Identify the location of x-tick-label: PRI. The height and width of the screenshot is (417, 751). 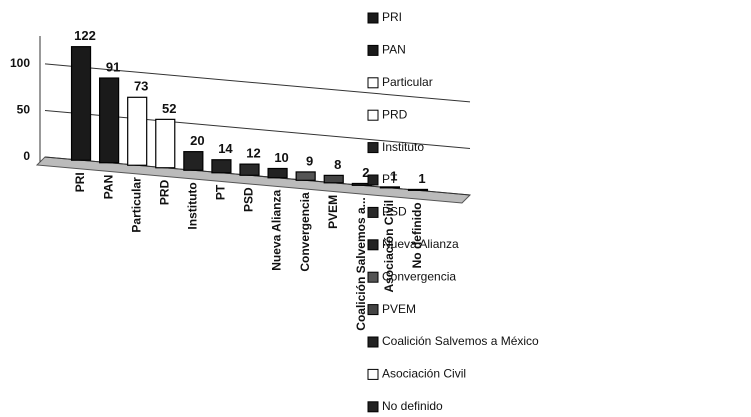
(80, 182).